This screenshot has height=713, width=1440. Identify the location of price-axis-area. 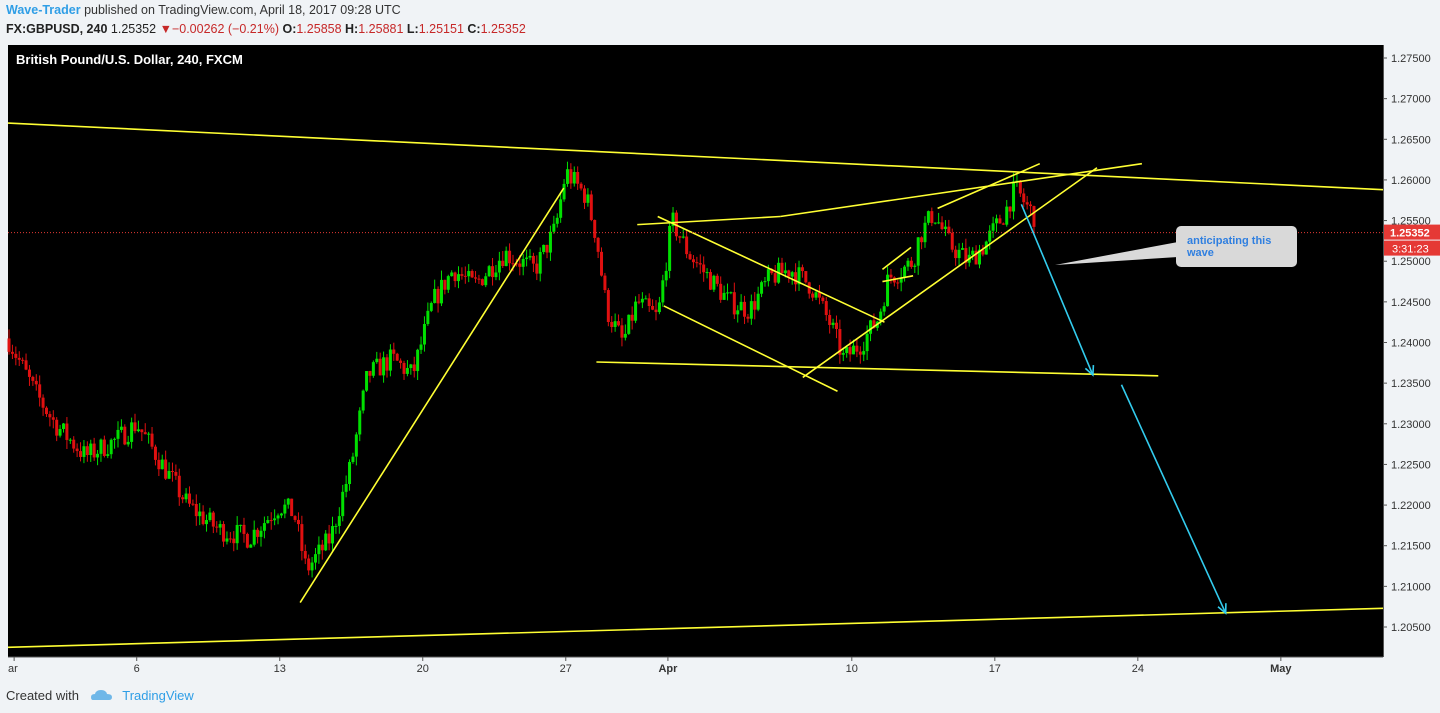
(1411, 351).